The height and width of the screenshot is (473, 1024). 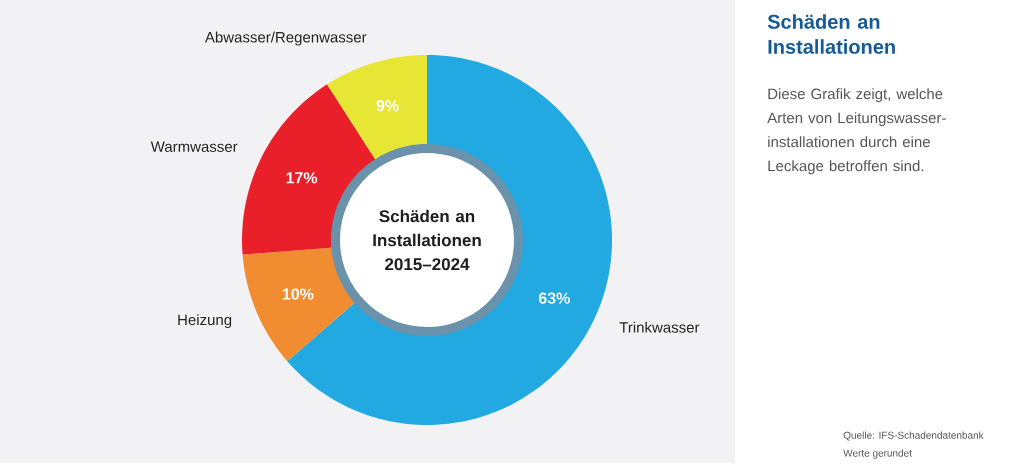 I want to click on slice-label: Trinkwasser, so click(x=659, y=327).